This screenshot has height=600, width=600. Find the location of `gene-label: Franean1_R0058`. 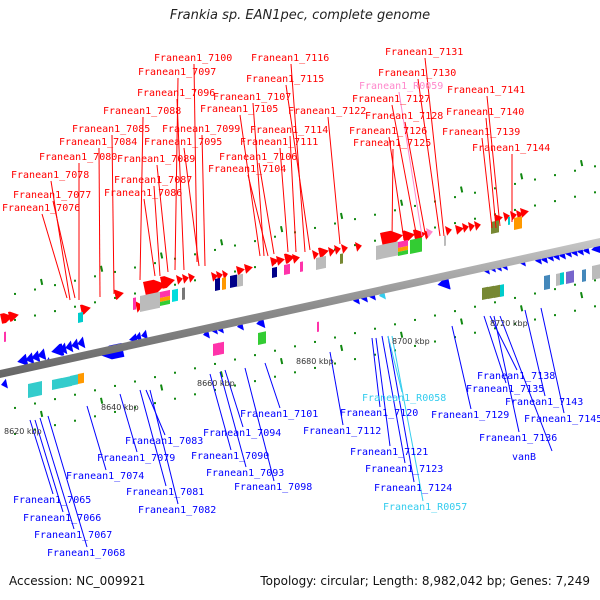

gene-label: Franean1_R0058 is located at coordinates (404, 398).